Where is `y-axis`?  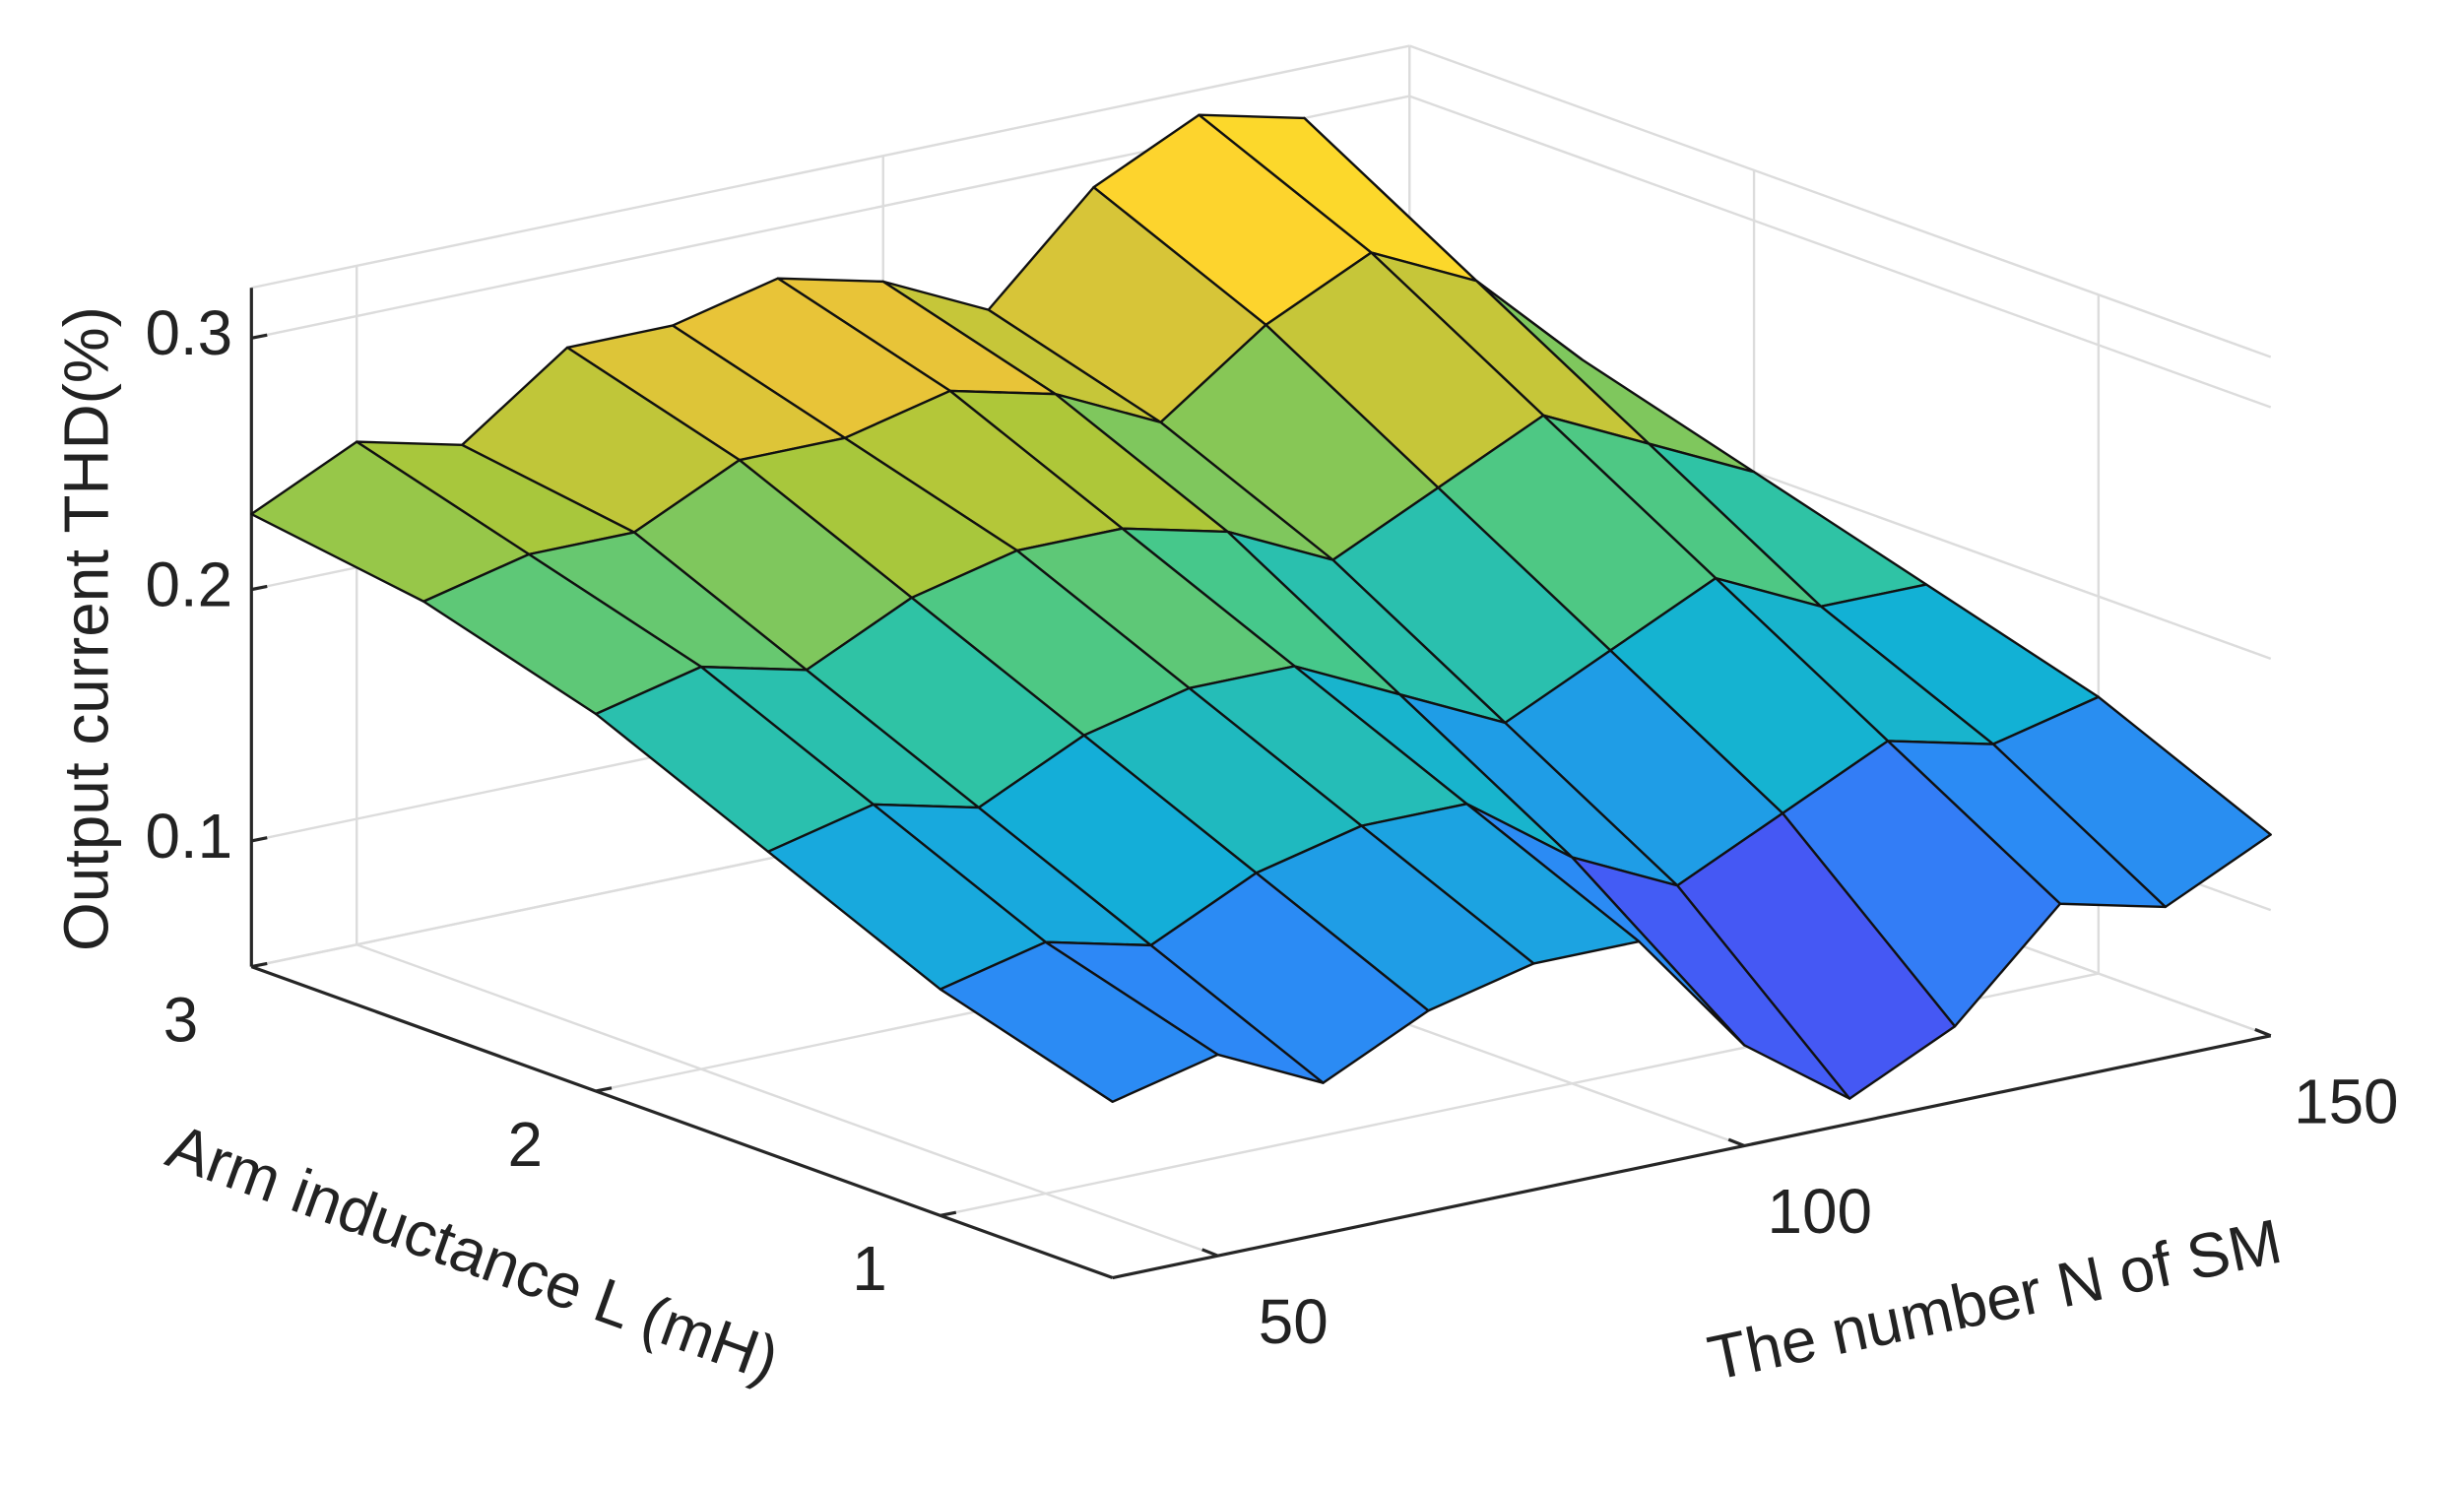 y-axis is located at coordinates (682, 1122).